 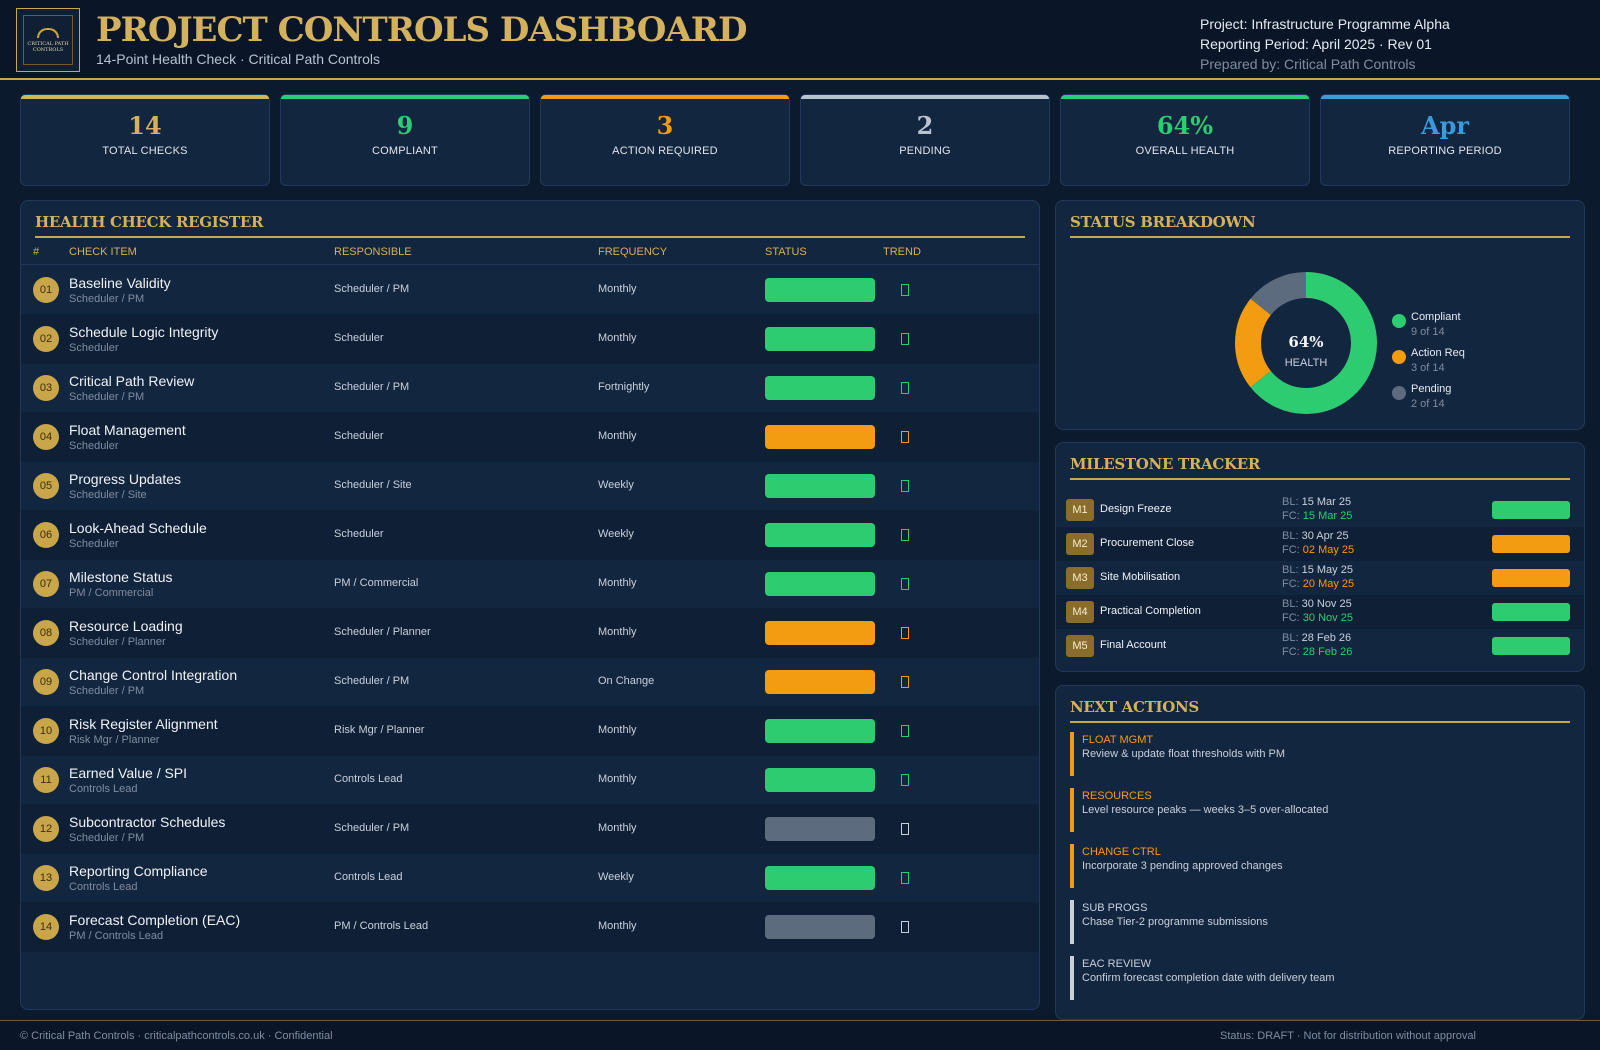 What do you see at coordinates (902, 252) in the screenshot?
I see `column-header-trend: TREND` at bounding box center [902, 252].